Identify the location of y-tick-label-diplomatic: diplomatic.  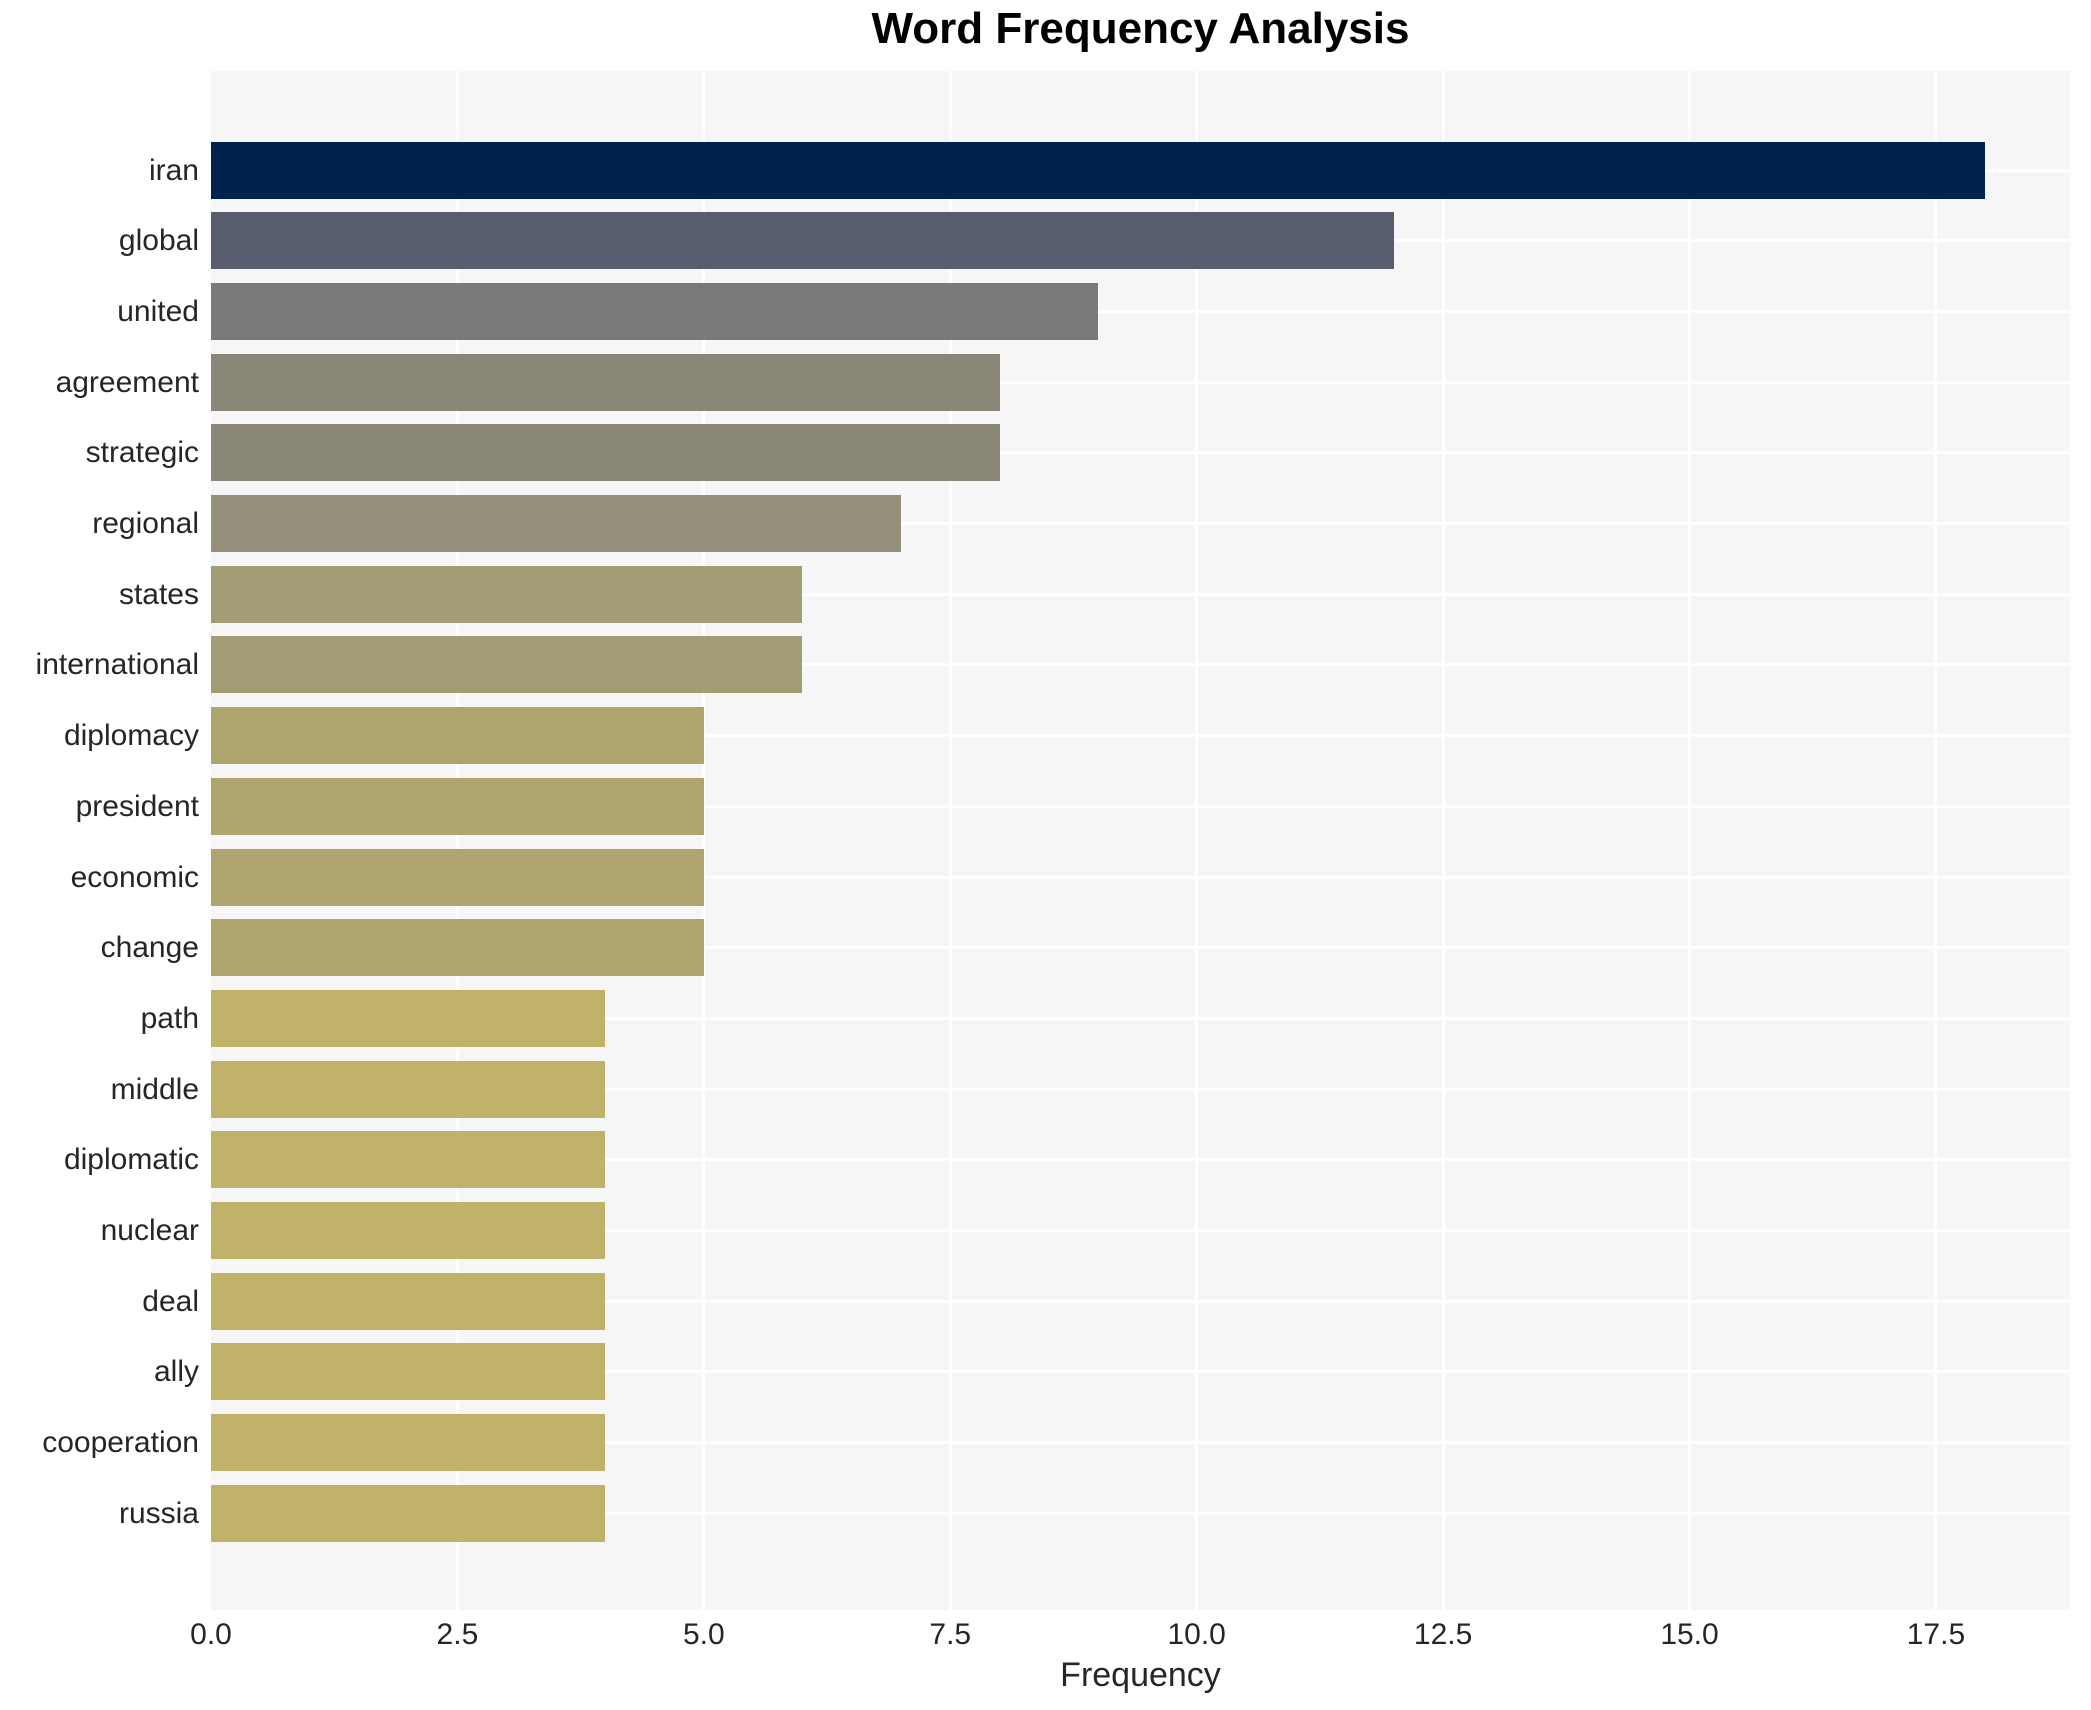
(131, 1160).